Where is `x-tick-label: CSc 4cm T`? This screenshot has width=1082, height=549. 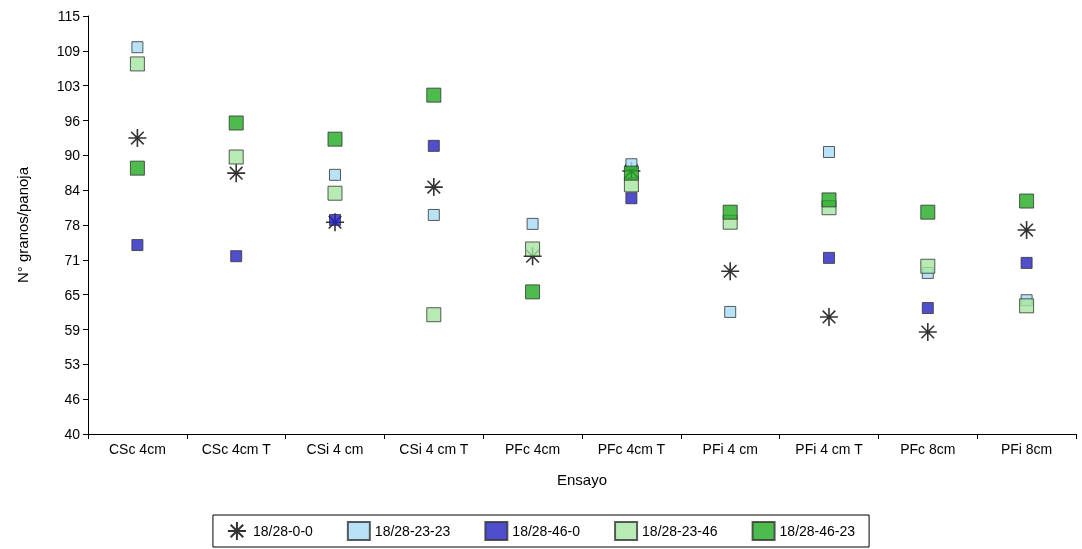 x-tick-label: CSc 4cm T is located at coordinates (236, 449).